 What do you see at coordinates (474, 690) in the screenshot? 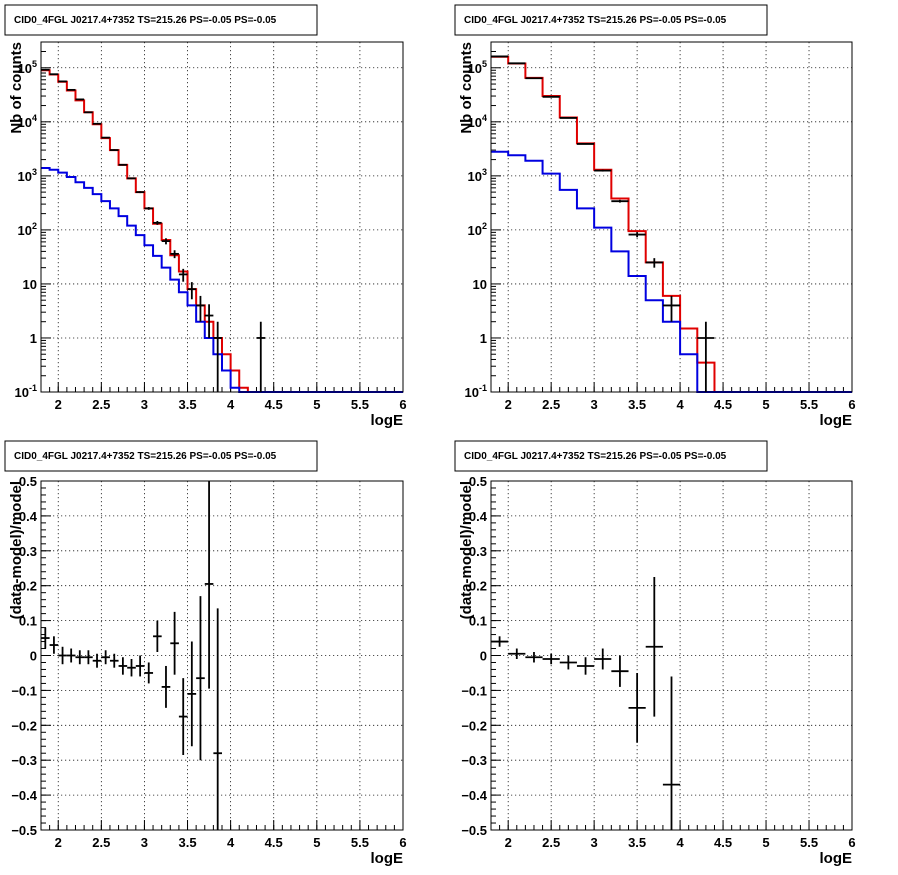
I see `y-tick-label: −0.1` at bounding box center [474, 690].